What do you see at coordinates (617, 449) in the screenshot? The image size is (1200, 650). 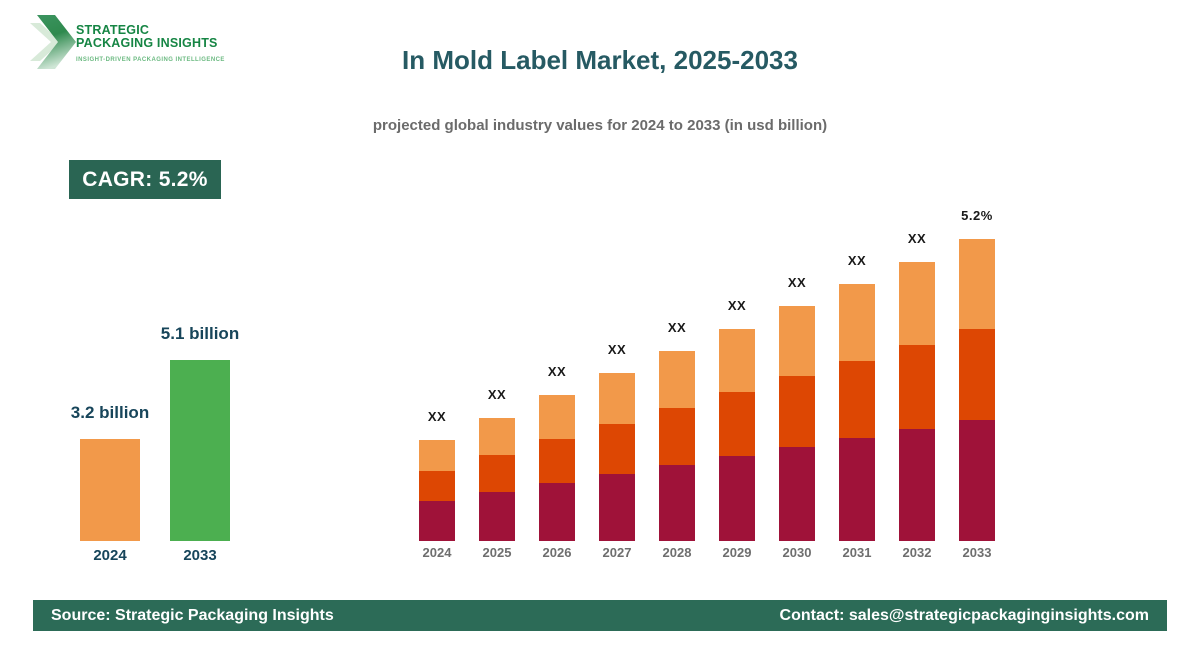 I see `segment-middle-2027` at bounding box center [617, 449].